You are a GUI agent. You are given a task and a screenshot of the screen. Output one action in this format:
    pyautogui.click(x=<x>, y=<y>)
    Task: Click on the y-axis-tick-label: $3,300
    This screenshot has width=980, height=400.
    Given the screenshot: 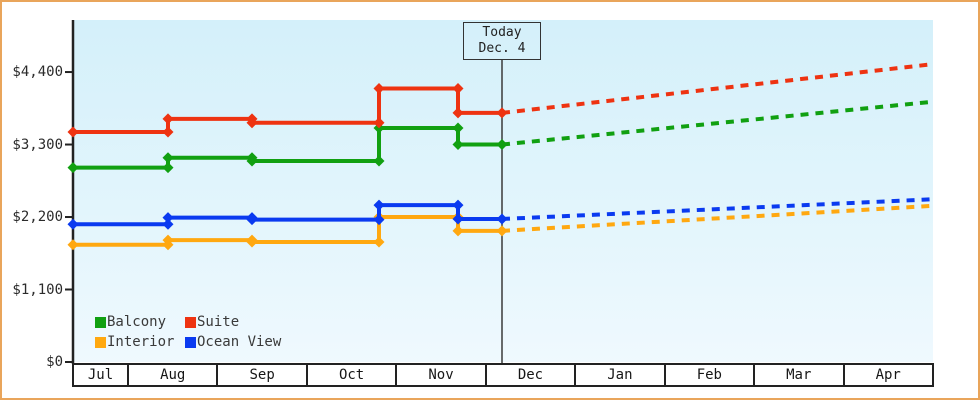 What is the action you would take?
    pyautogui.click(x=37, y=144)
    